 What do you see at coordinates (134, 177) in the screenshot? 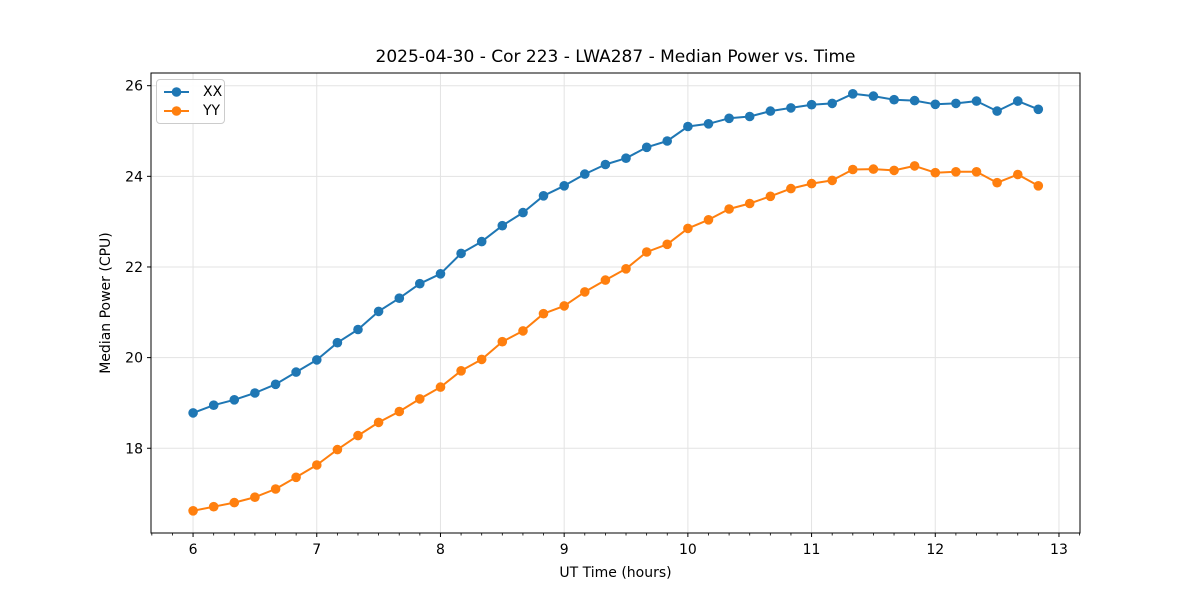
I see `y-tick-label: 24` at bounding box center [134, 177].